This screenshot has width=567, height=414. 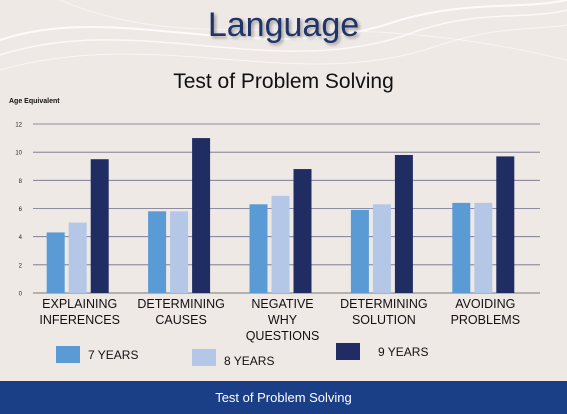 What do you see at coordinates (34, 101) in the screenshot?
I see `y-axis-label: Age Equivalent` at bounding box center [34, 101].